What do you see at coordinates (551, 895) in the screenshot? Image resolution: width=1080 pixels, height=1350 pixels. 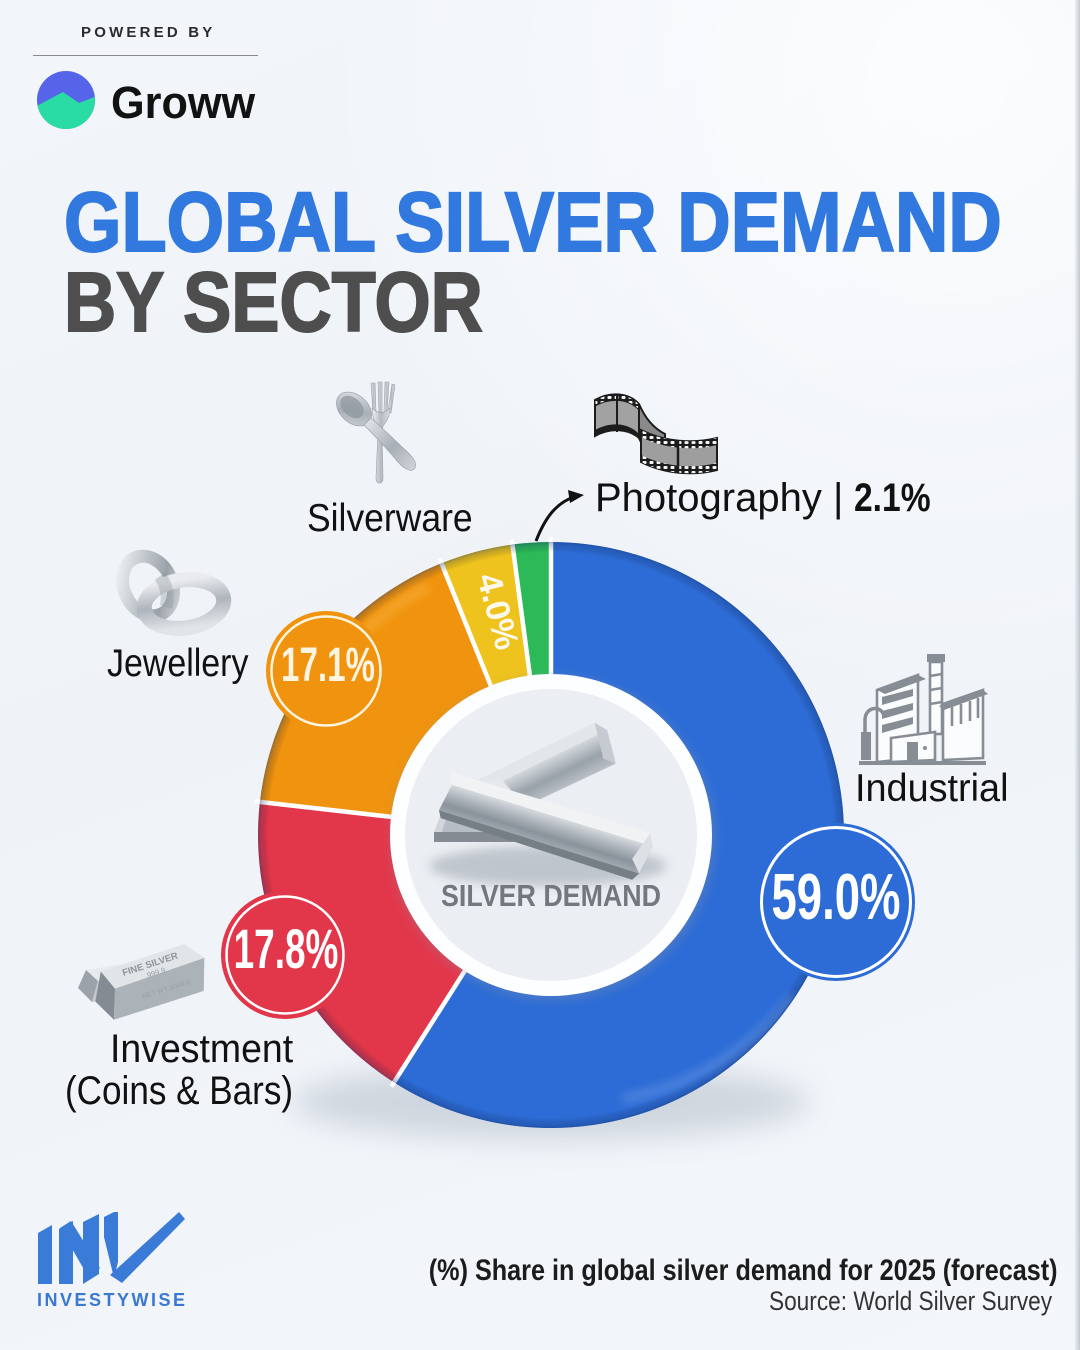 I see `svg-text: SILVER DEMAND` at bounding box center [551, 895].